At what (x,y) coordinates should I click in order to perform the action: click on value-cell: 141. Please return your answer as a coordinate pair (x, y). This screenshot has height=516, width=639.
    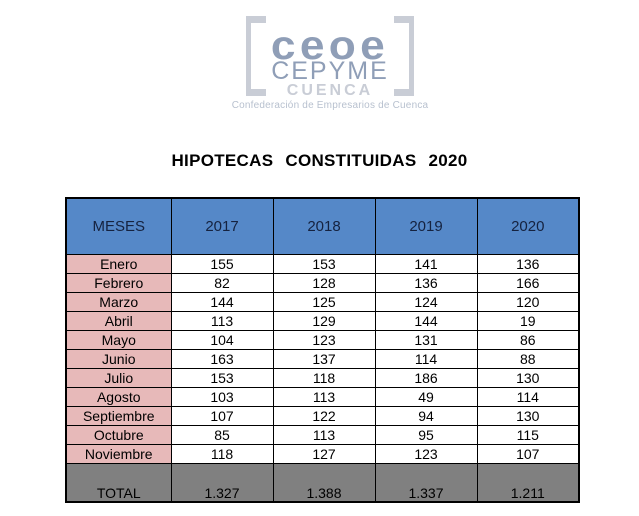
    Looking at the image, I should click on (426, 264).